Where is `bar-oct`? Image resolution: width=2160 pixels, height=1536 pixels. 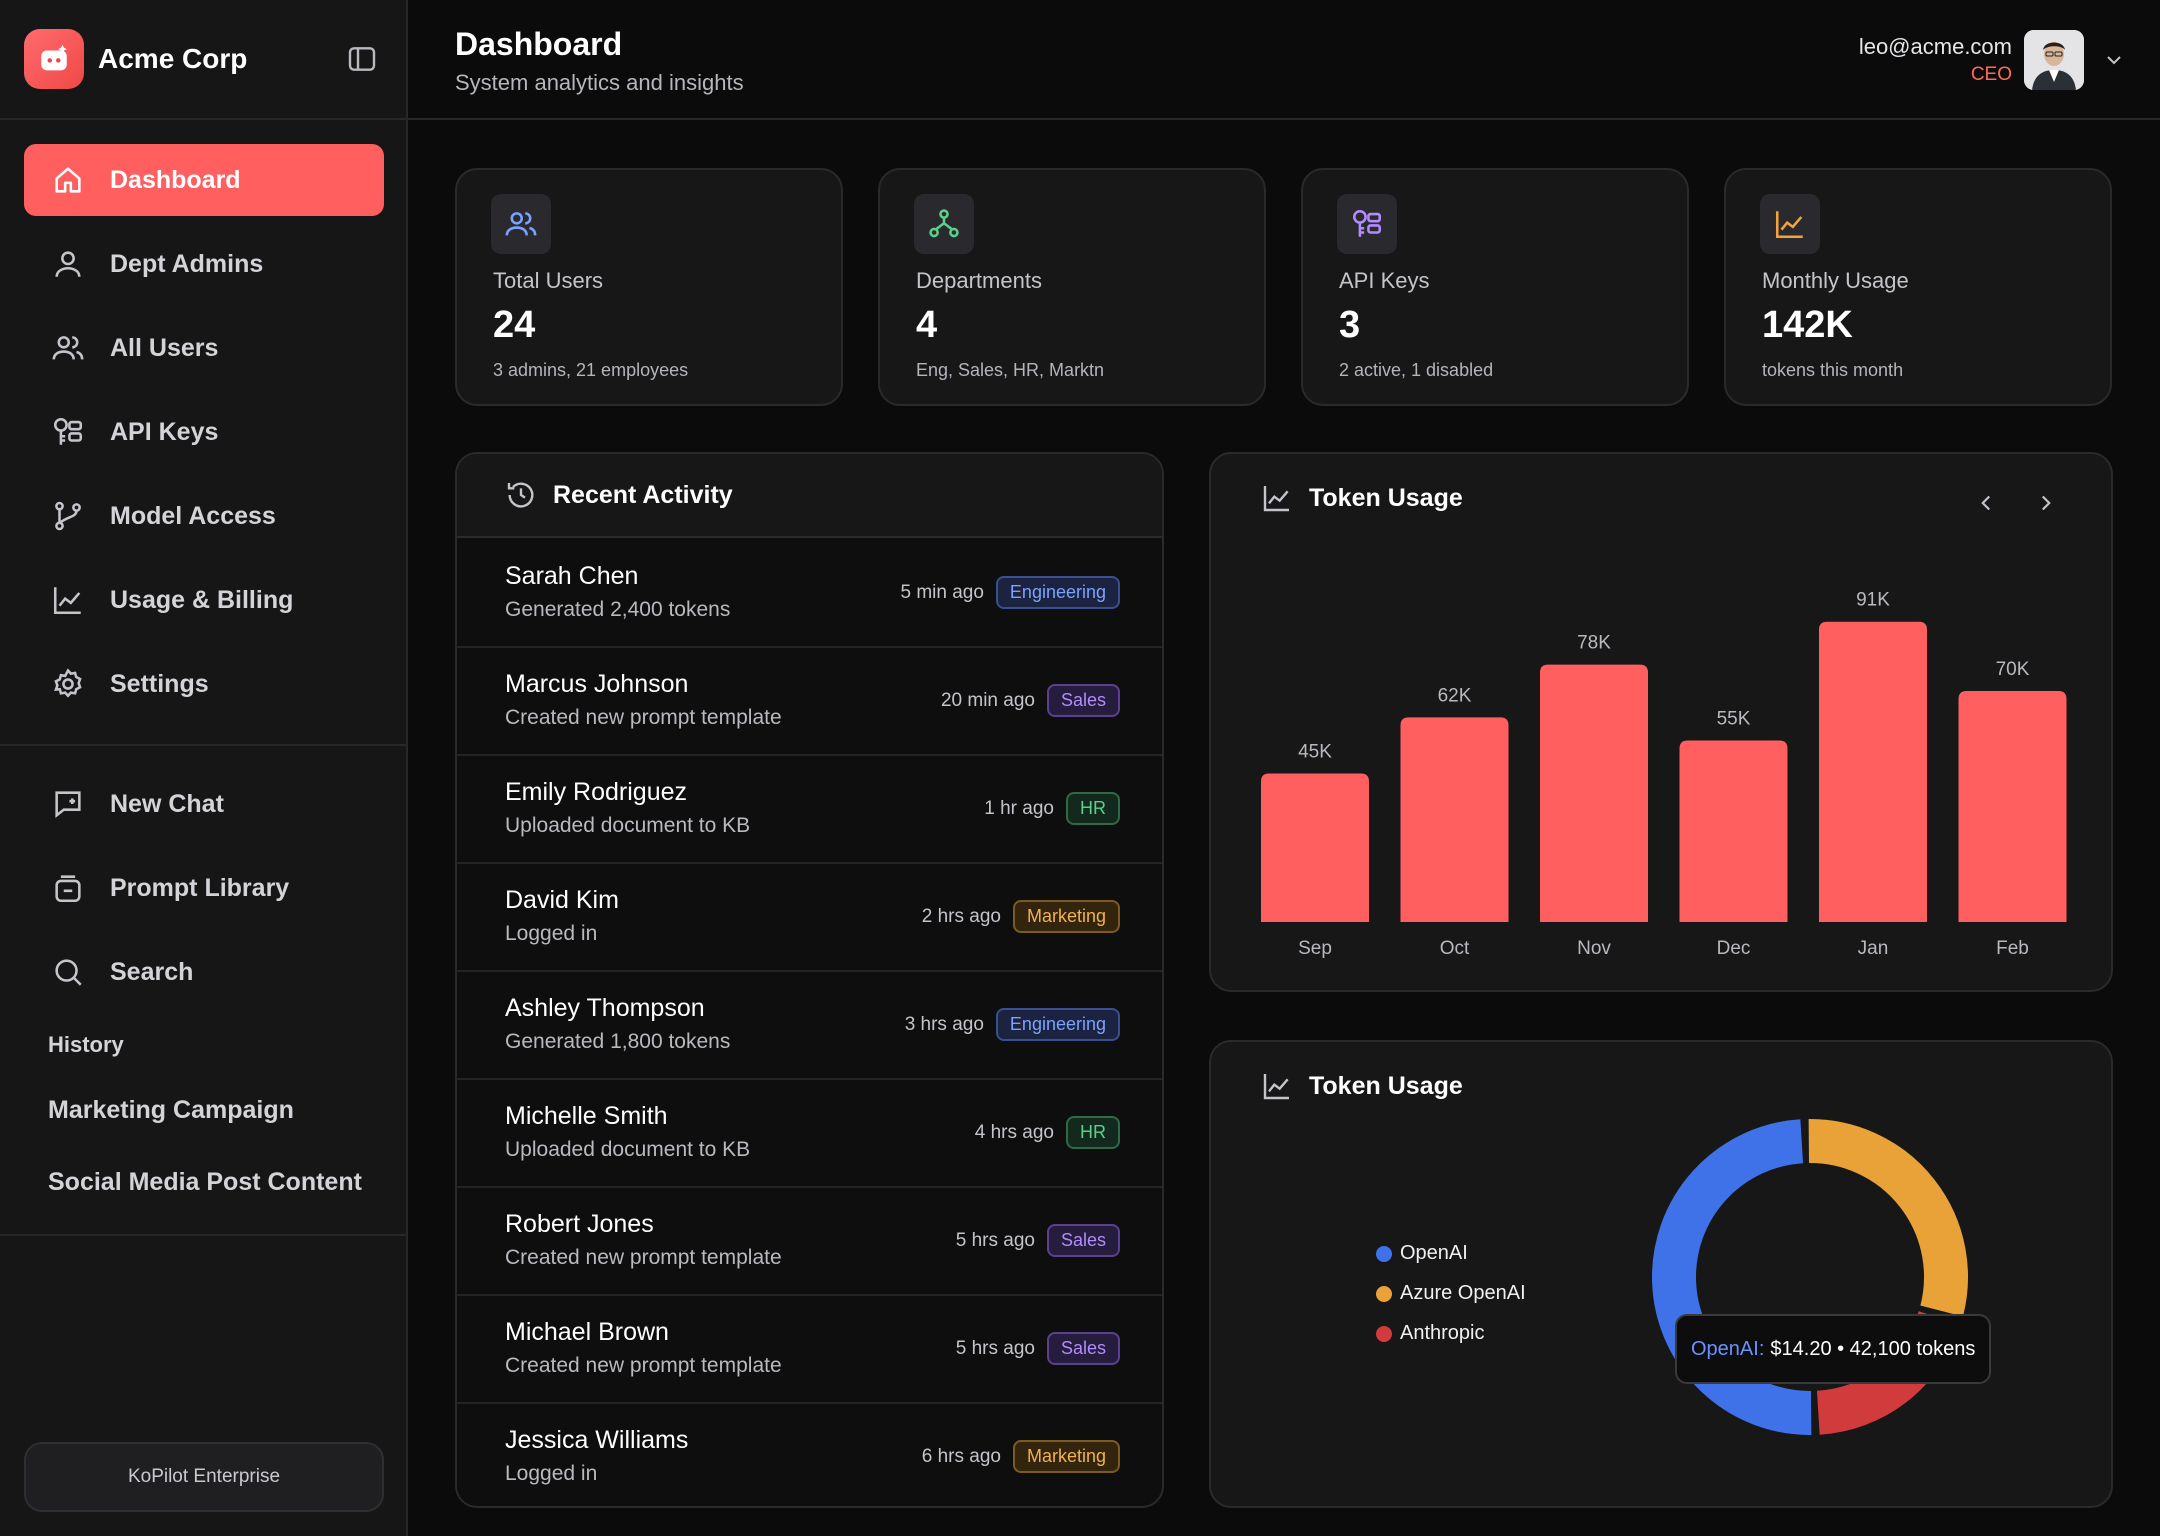 bar-oct is located at coordinates (1454, 819).